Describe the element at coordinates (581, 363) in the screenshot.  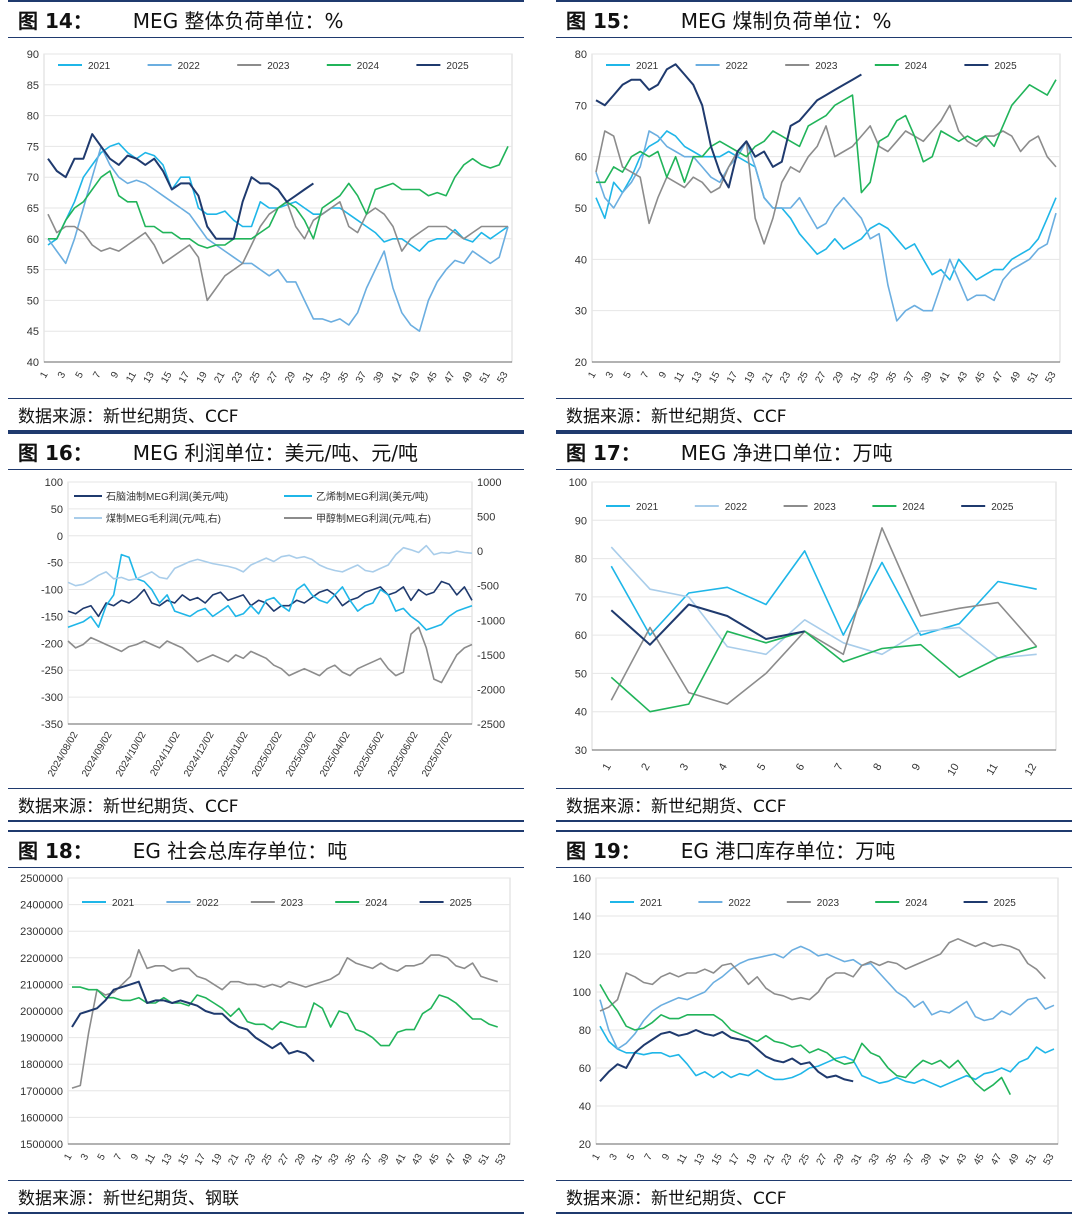
I see `y-tick-label: 20` at that location.